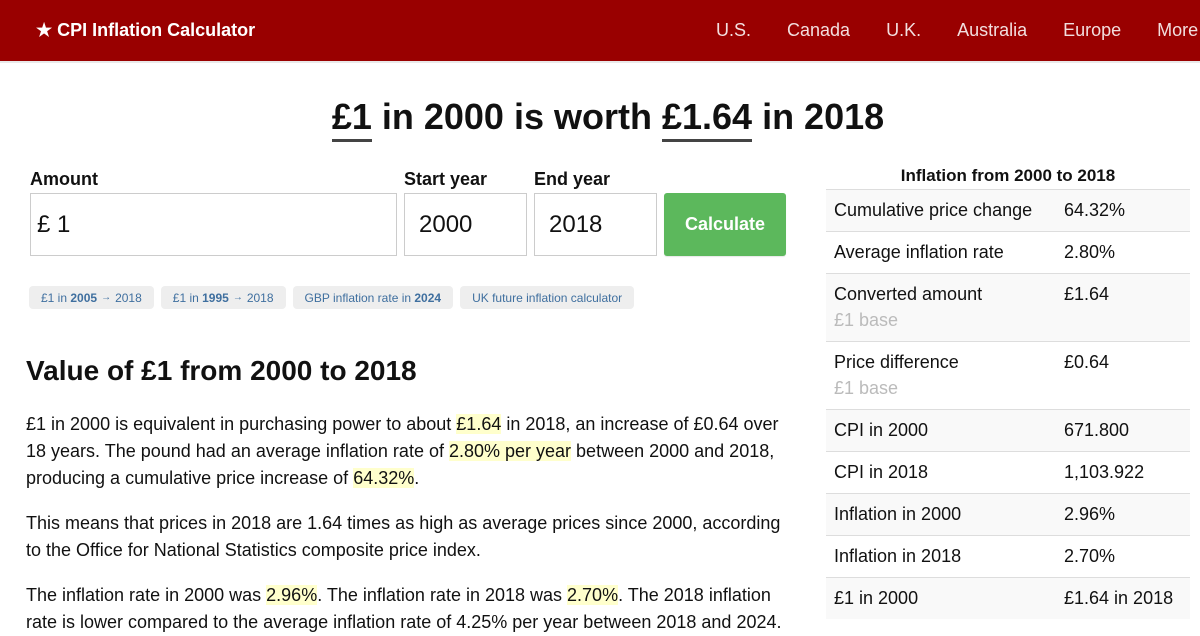 The image size is (1200, 636). Describe the element at coordinates (1090, 556) in the screenshot. I see `row-value: 2.70%` at that location.